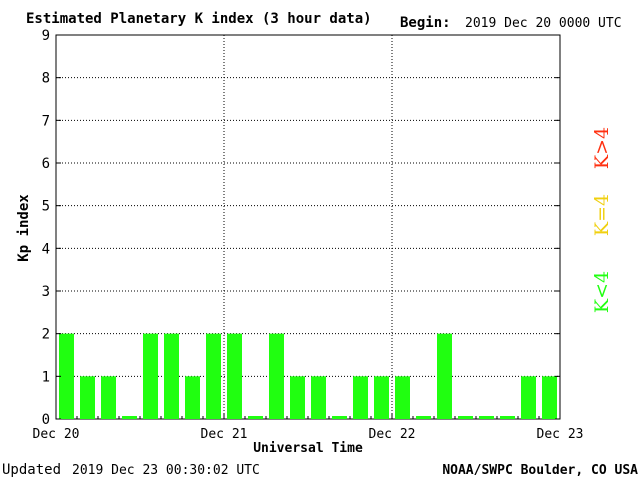  I want to click on x-tick-label: Dec 23, so click(560, 434).